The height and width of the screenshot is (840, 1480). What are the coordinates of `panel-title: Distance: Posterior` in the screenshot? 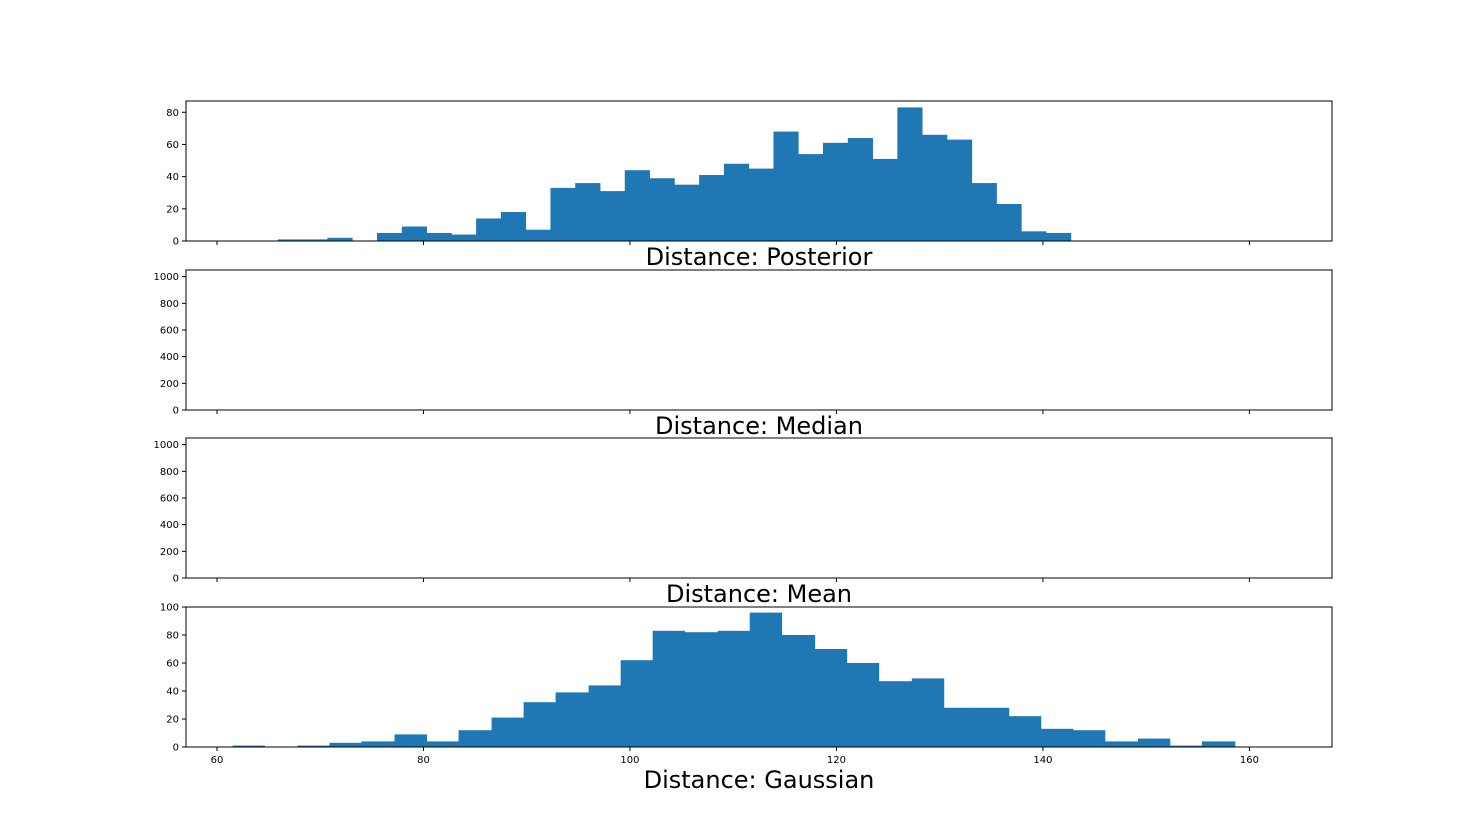 It's located at (759, 257).